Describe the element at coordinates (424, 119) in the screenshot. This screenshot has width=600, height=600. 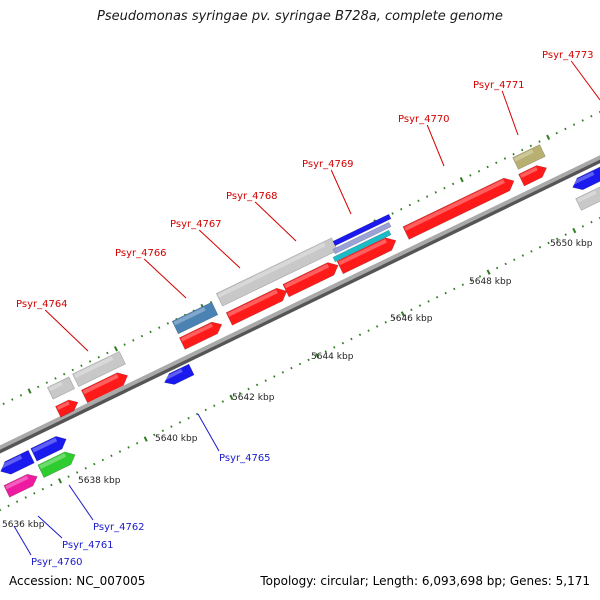
I see `gene-label: Psyr_4770` at that location.